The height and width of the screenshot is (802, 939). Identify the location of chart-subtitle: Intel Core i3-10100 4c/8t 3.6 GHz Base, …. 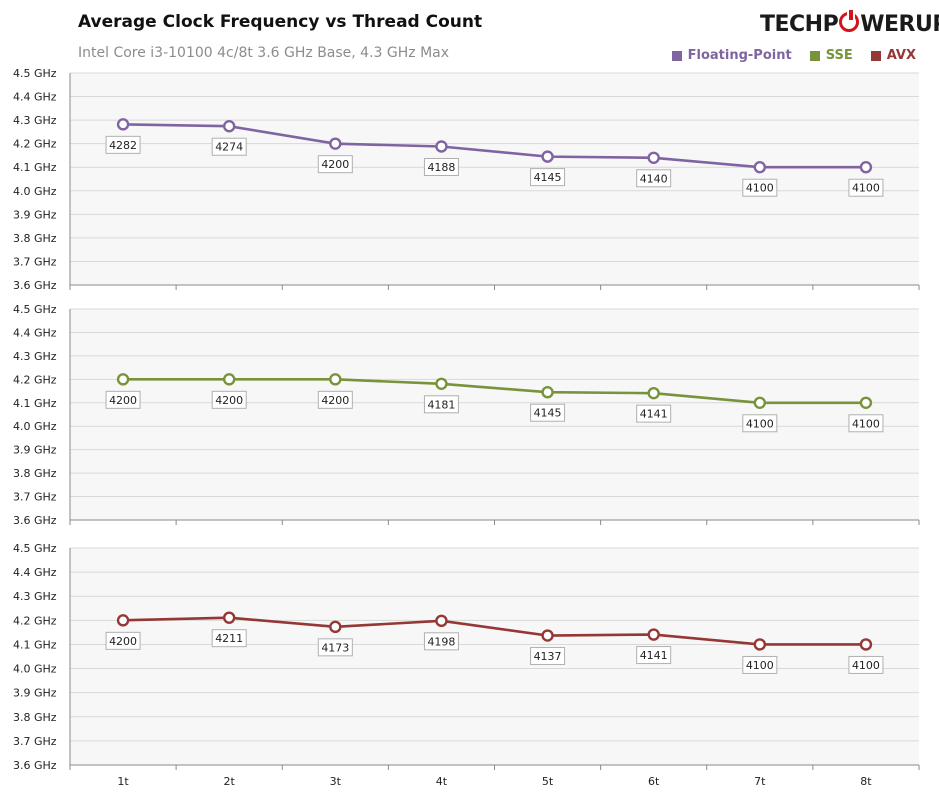
(264, 53).